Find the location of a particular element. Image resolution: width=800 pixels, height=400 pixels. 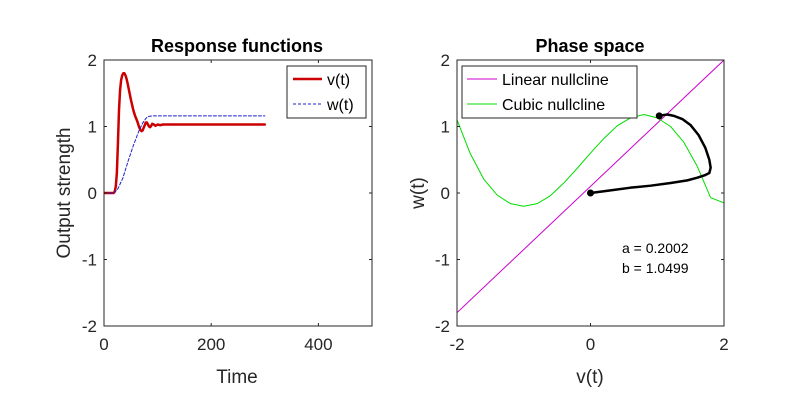

legend-label-v: v(t) is located at coordinates (338, 80).